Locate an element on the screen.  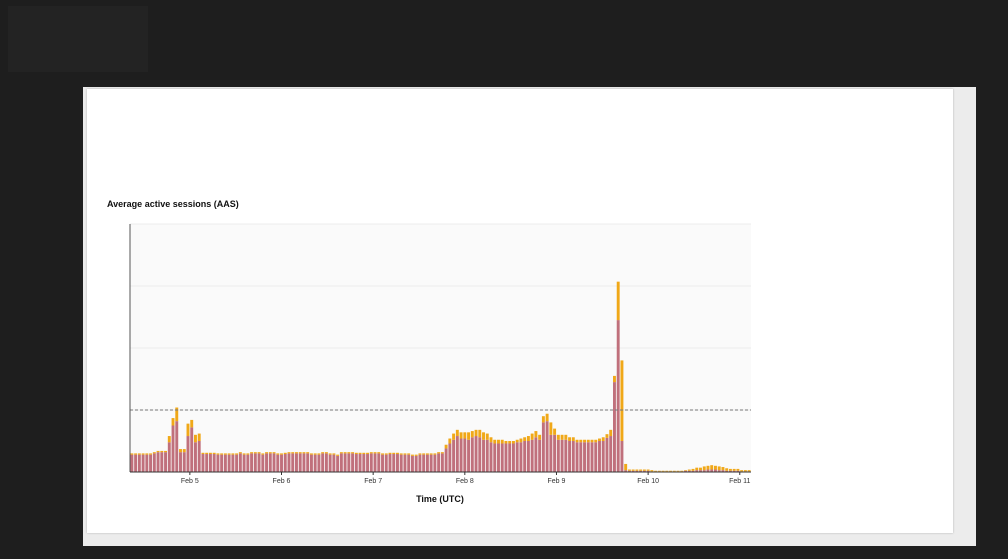
x-tick-label: Feb 8 is located at coordinates (464, 481).